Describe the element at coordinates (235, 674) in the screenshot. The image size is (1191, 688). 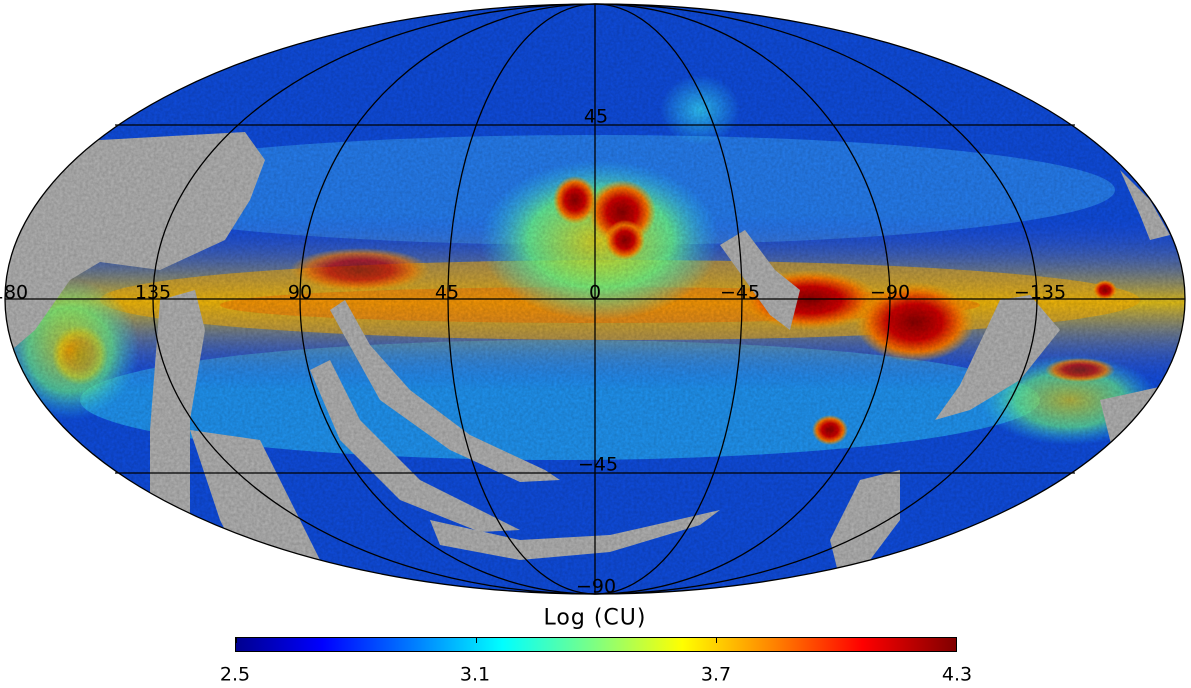
I see `colorbar-tick-2-5: 2.5` at that location.